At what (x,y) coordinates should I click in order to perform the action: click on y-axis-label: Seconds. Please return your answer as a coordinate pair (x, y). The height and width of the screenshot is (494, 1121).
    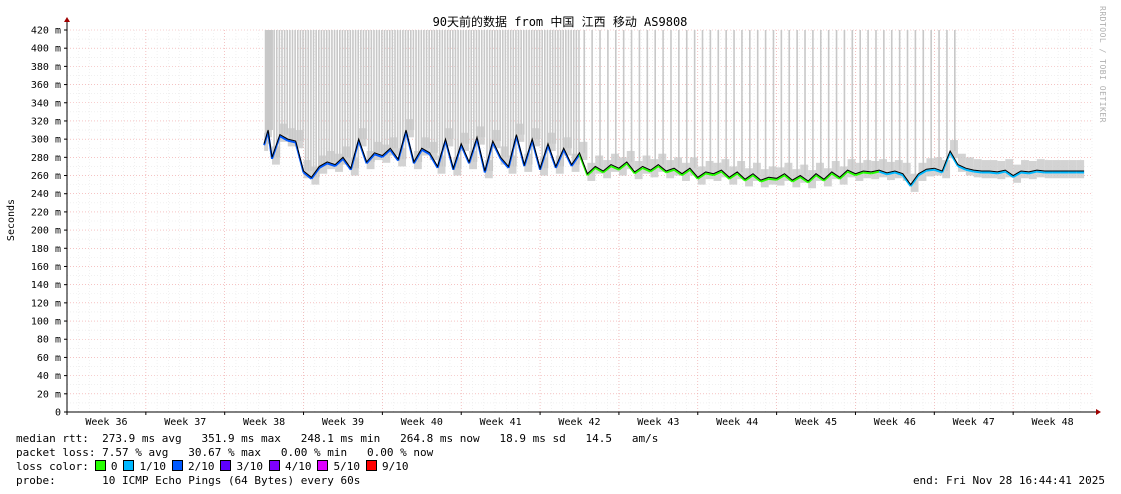
    Looking at the image, I should click on (11, 220).